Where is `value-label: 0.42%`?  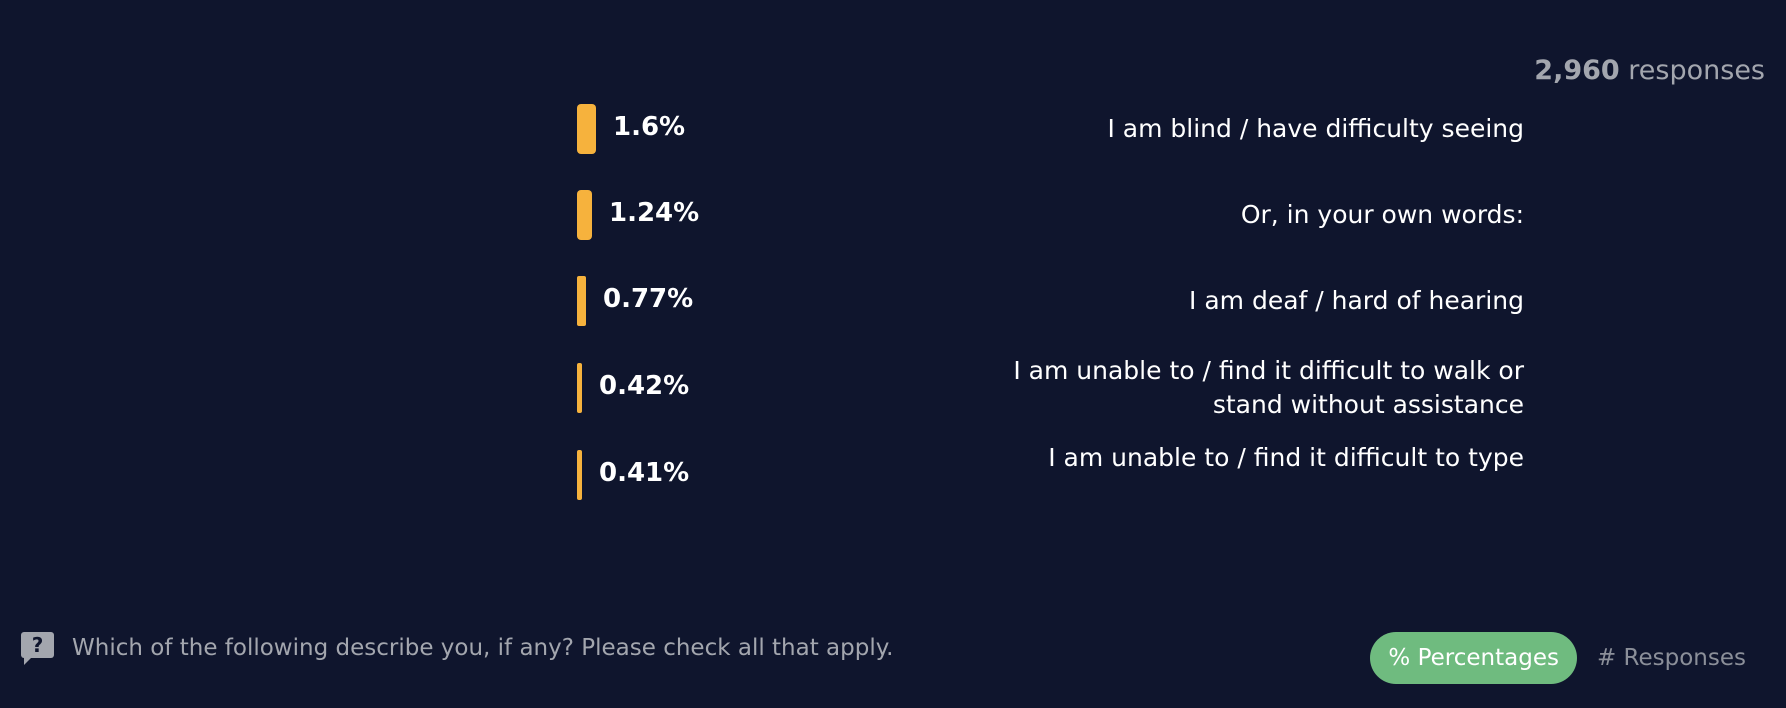
value-label: 0.42% is located at coordinates (644, 386).